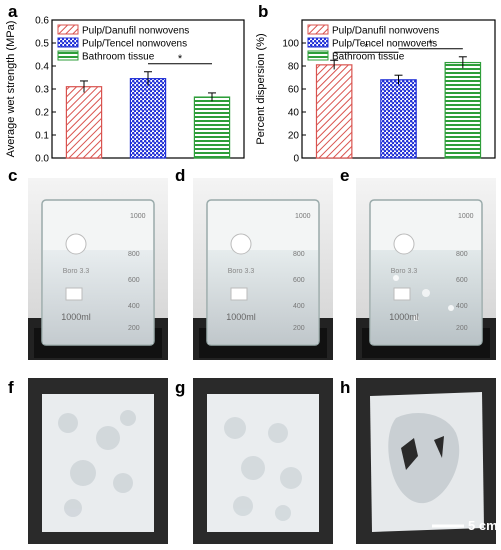 Image resolution: width=501 pixels, height=550 pixels. I want to click on panel-label-b: b, so click(263, 11).